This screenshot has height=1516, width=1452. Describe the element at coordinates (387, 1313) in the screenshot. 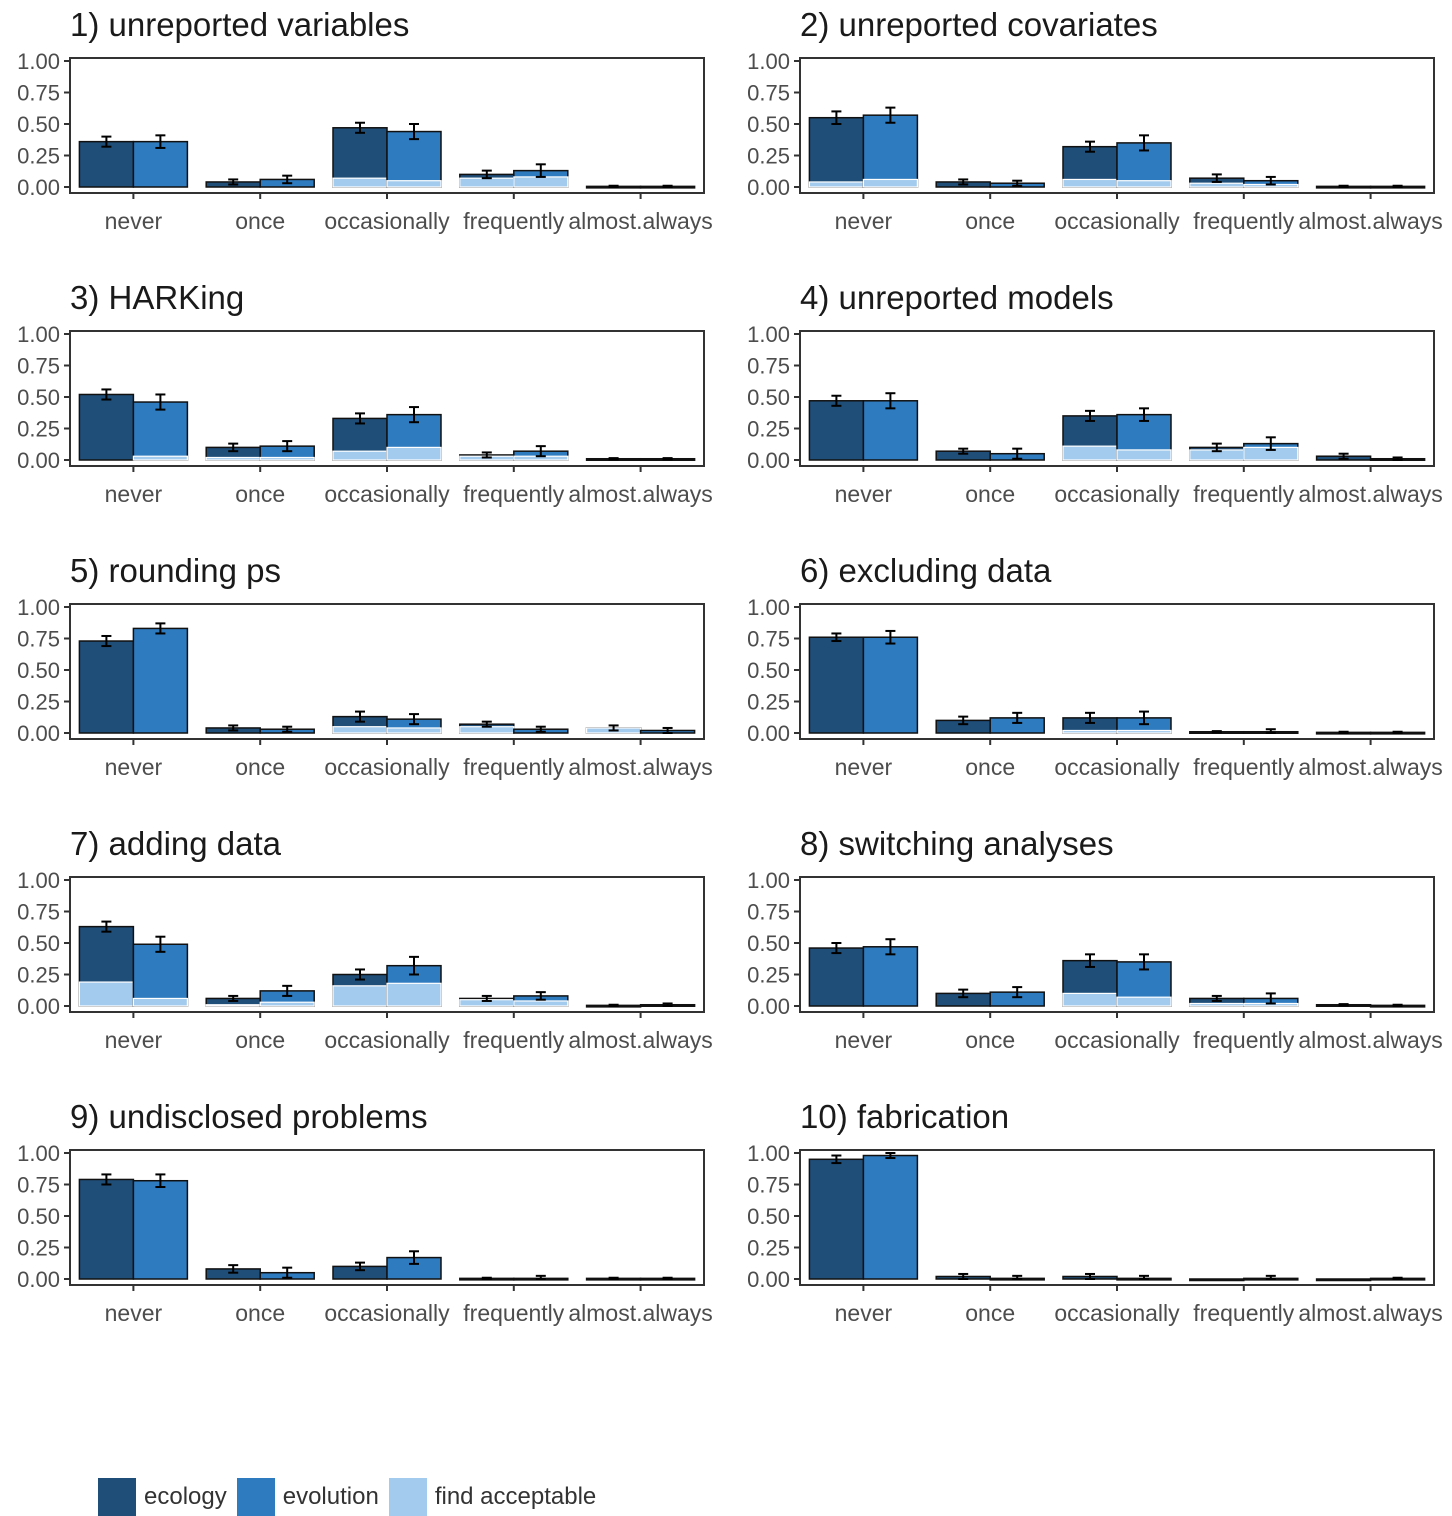

I see `panel-9-xtick-label: occasionally` at that location.